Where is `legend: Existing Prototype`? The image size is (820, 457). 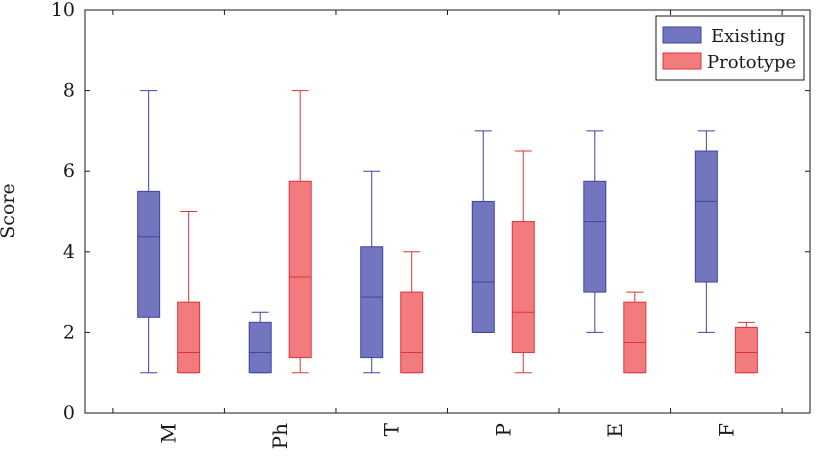 legend: Existing Prototype is located at coordinates (730, 48).